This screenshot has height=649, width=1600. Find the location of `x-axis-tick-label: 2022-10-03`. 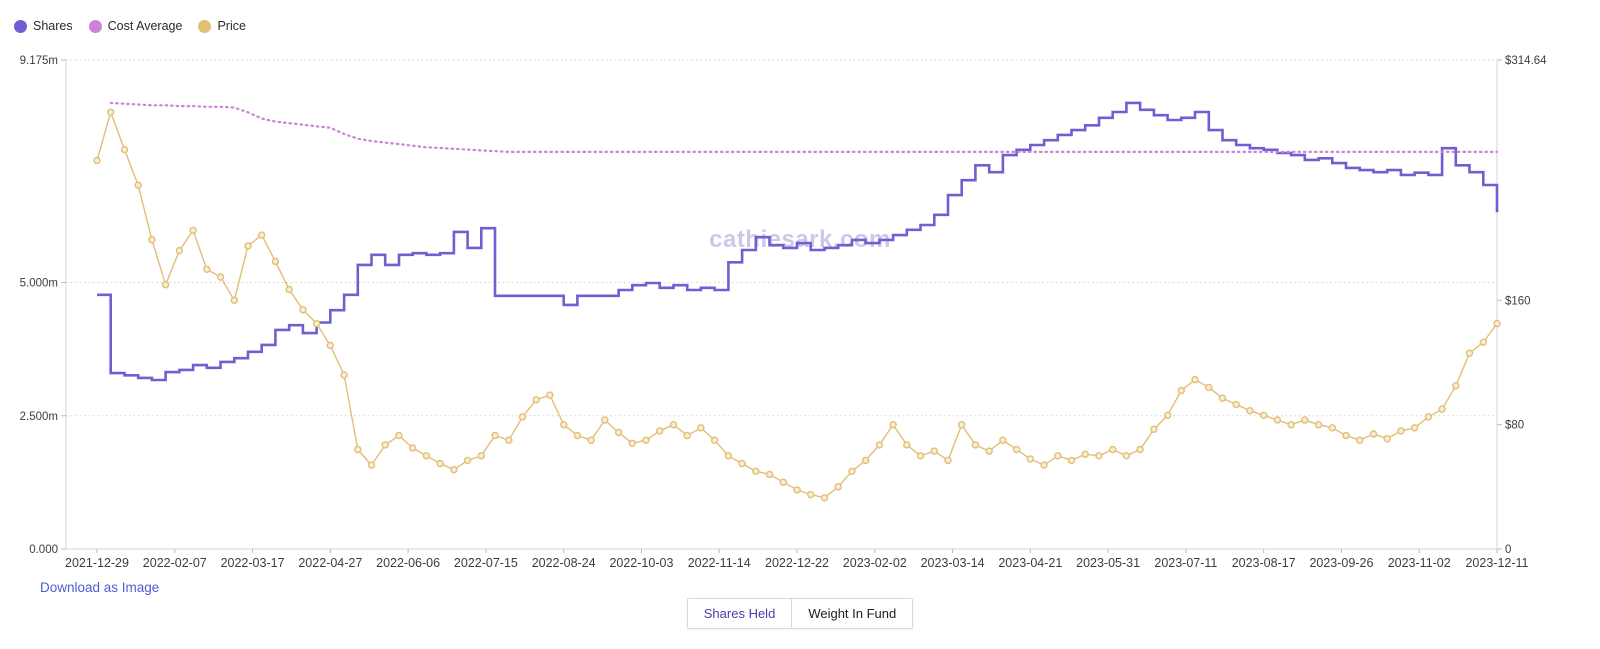

x-axis-tick-label: 2022-10-03 is located at coordinates (641, 563).